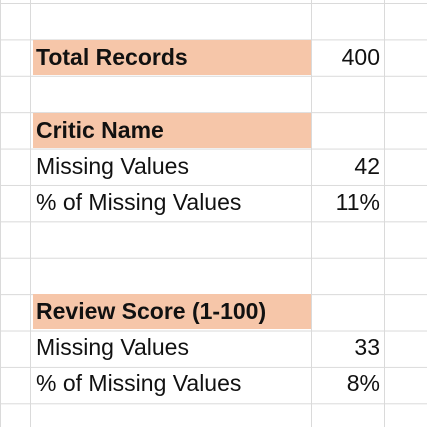 The height and width of the screenshot is (427, 427). Describe the element at coordinates (172, 57) in the screenshot. I see `total-records-label: Total Records` at that location.